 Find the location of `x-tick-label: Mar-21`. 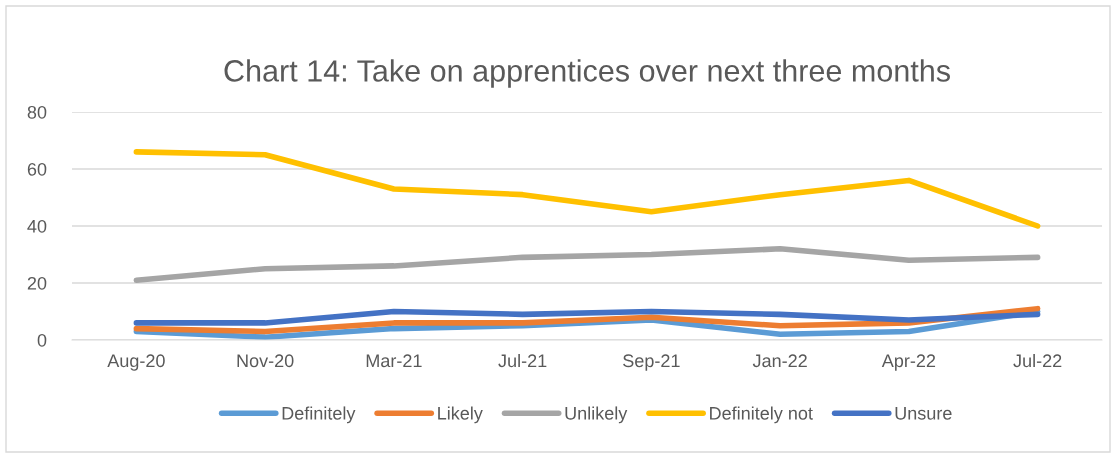

x-tick-label: Mar-21 is located at coordinates (394, 361).